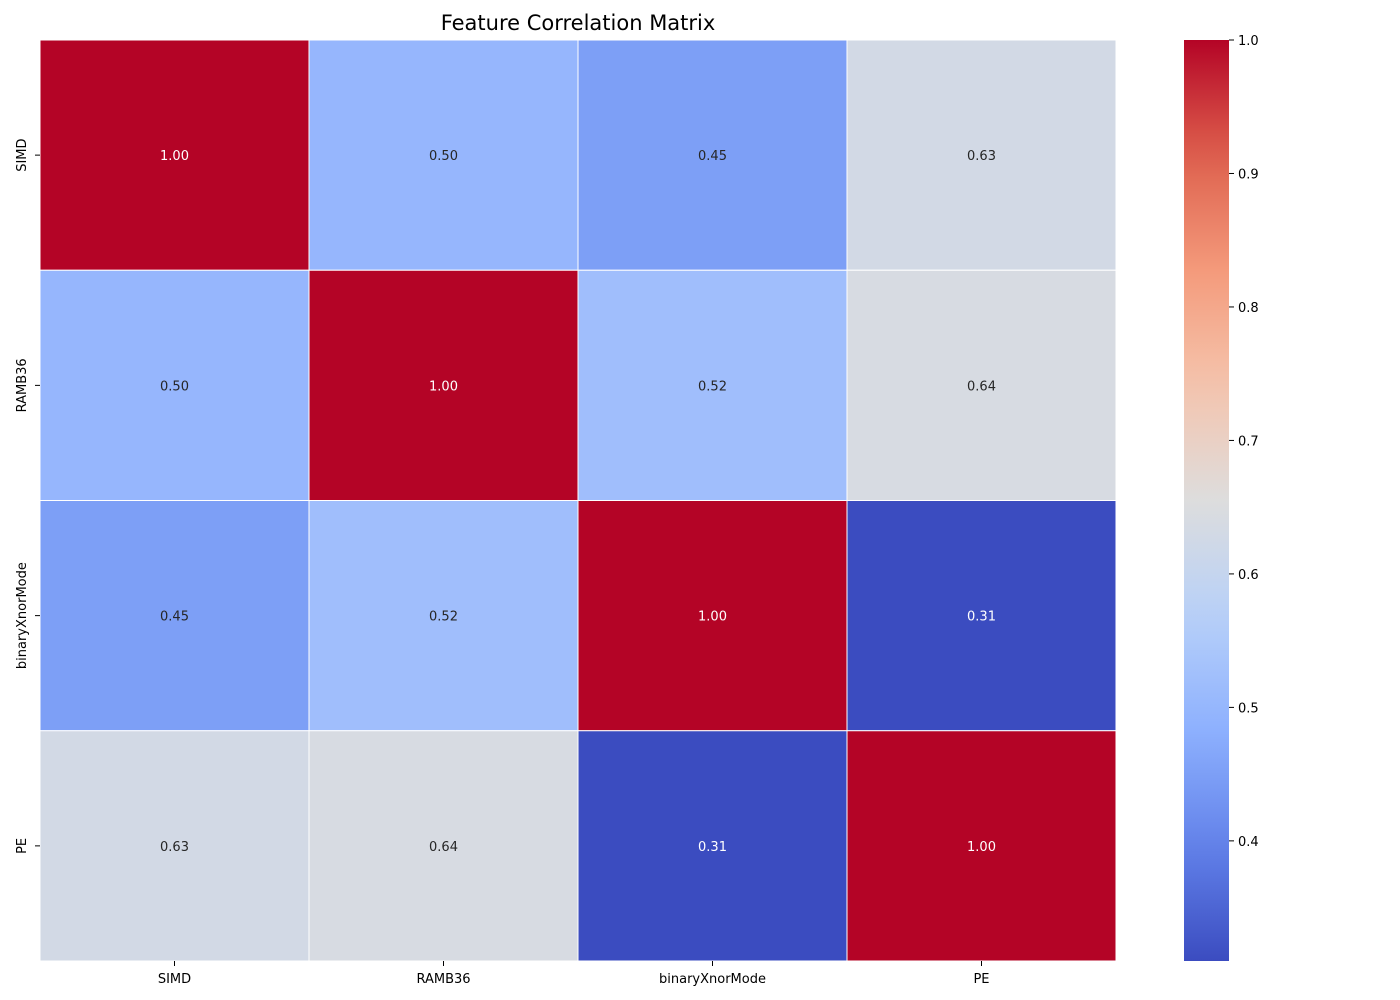  Describe the element at coordinates (1248, 441) in the screenshot. I see `colorbar-tick-label: 0.7` at that location.